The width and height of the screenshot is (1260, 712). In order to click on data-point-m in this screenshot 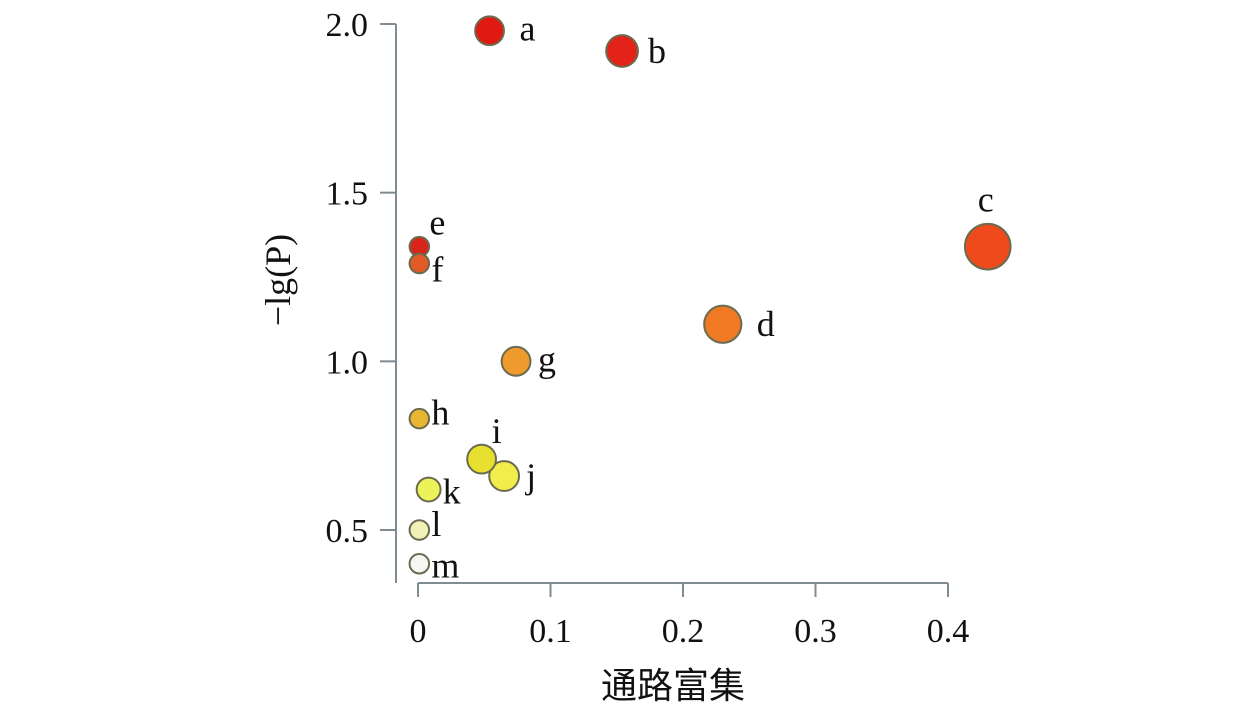, I will do `click(419, 563)`.